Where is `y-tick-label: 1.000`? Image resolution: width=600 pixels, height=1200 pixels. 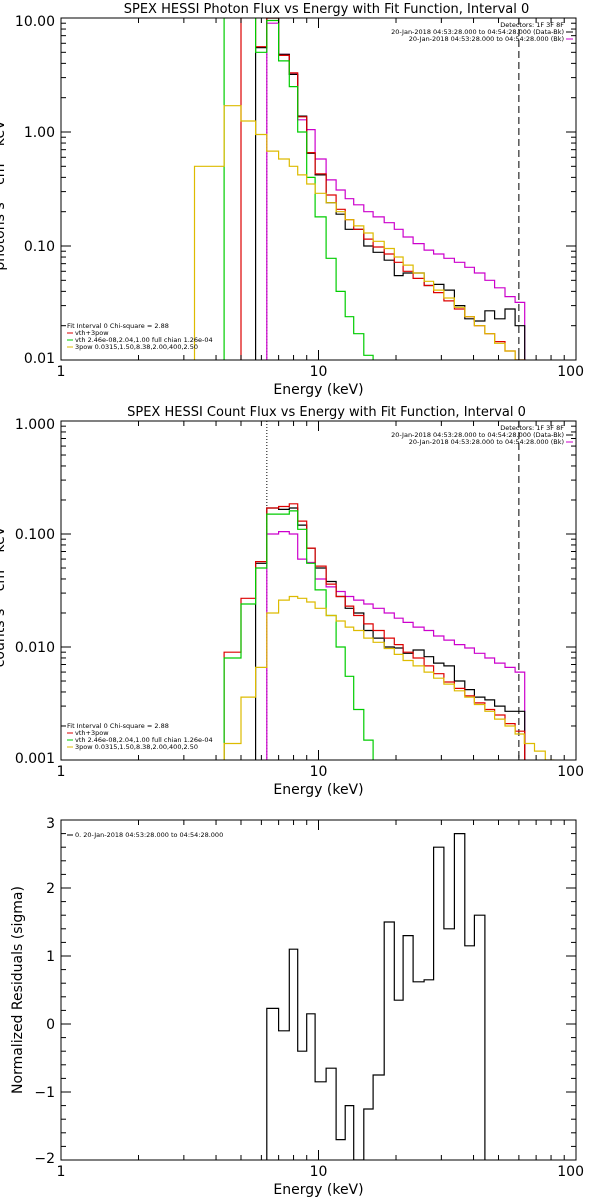
y-tick-label: 1.000 is located at coordinates (35, 425).